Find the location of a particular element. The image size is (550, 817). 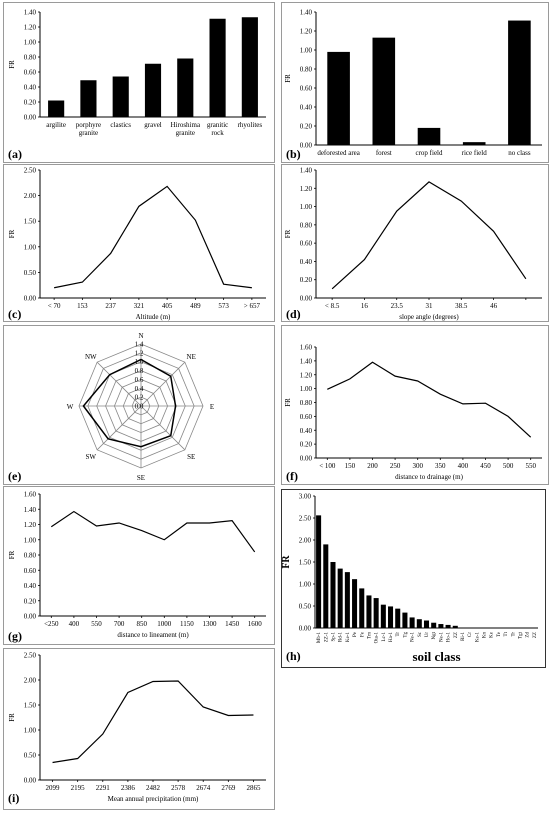

b-ytick-label: 0.60 is located at coordinates (306, 89).